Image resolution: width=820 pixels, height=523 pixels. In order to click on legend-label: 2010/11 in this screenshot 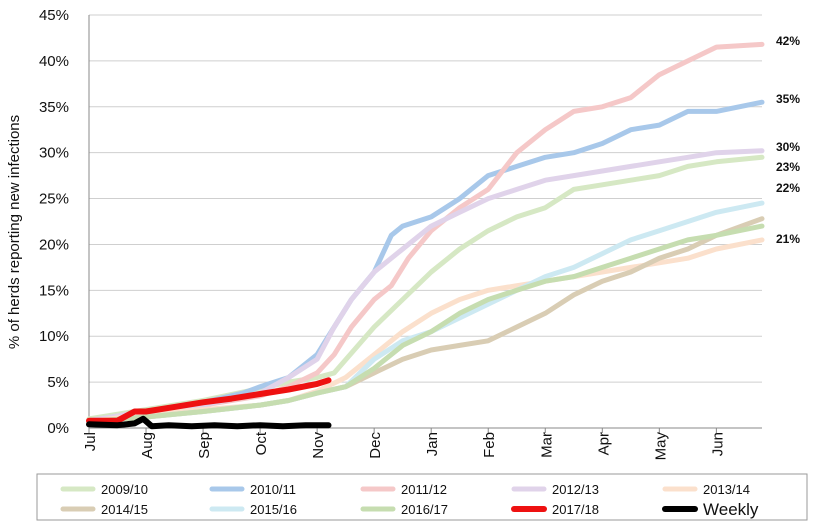, I will do `click(273, 489)`.